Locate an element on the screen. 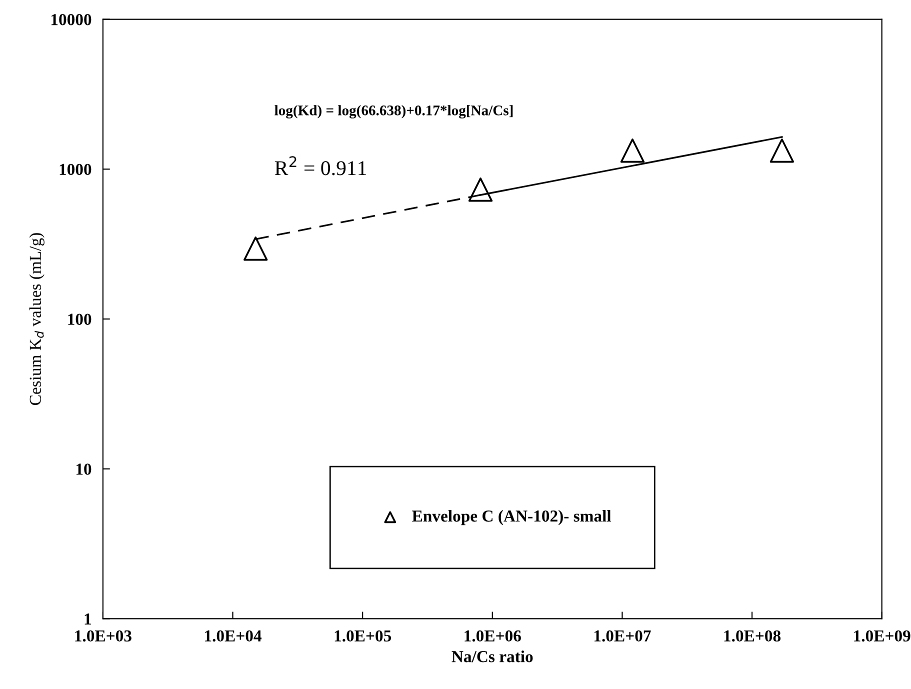  y-tick-label: 1 is located at coordinates (87, 619).